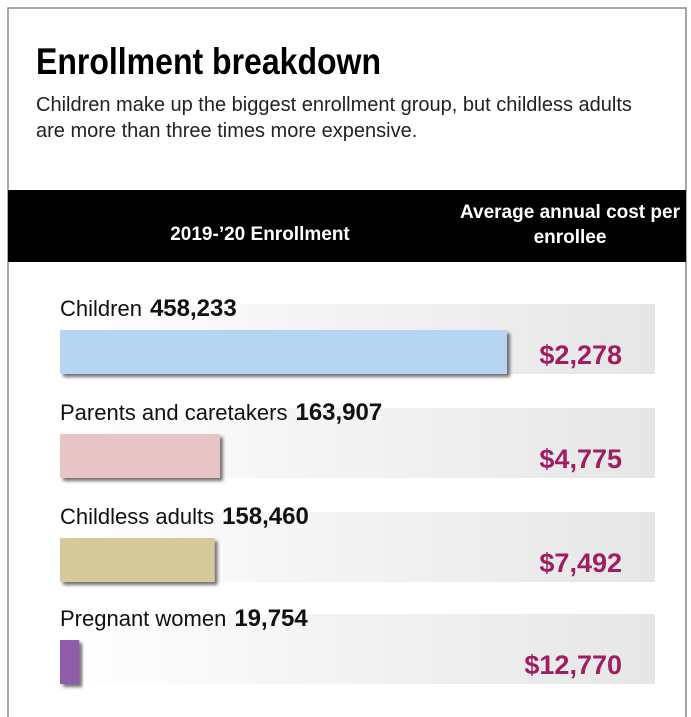 Image resolution: width=691 pixels, height=717 pixels. Describe the element at coordinates (580, 459) in the screenshot. I see `cost-label: $4,775` at that location.